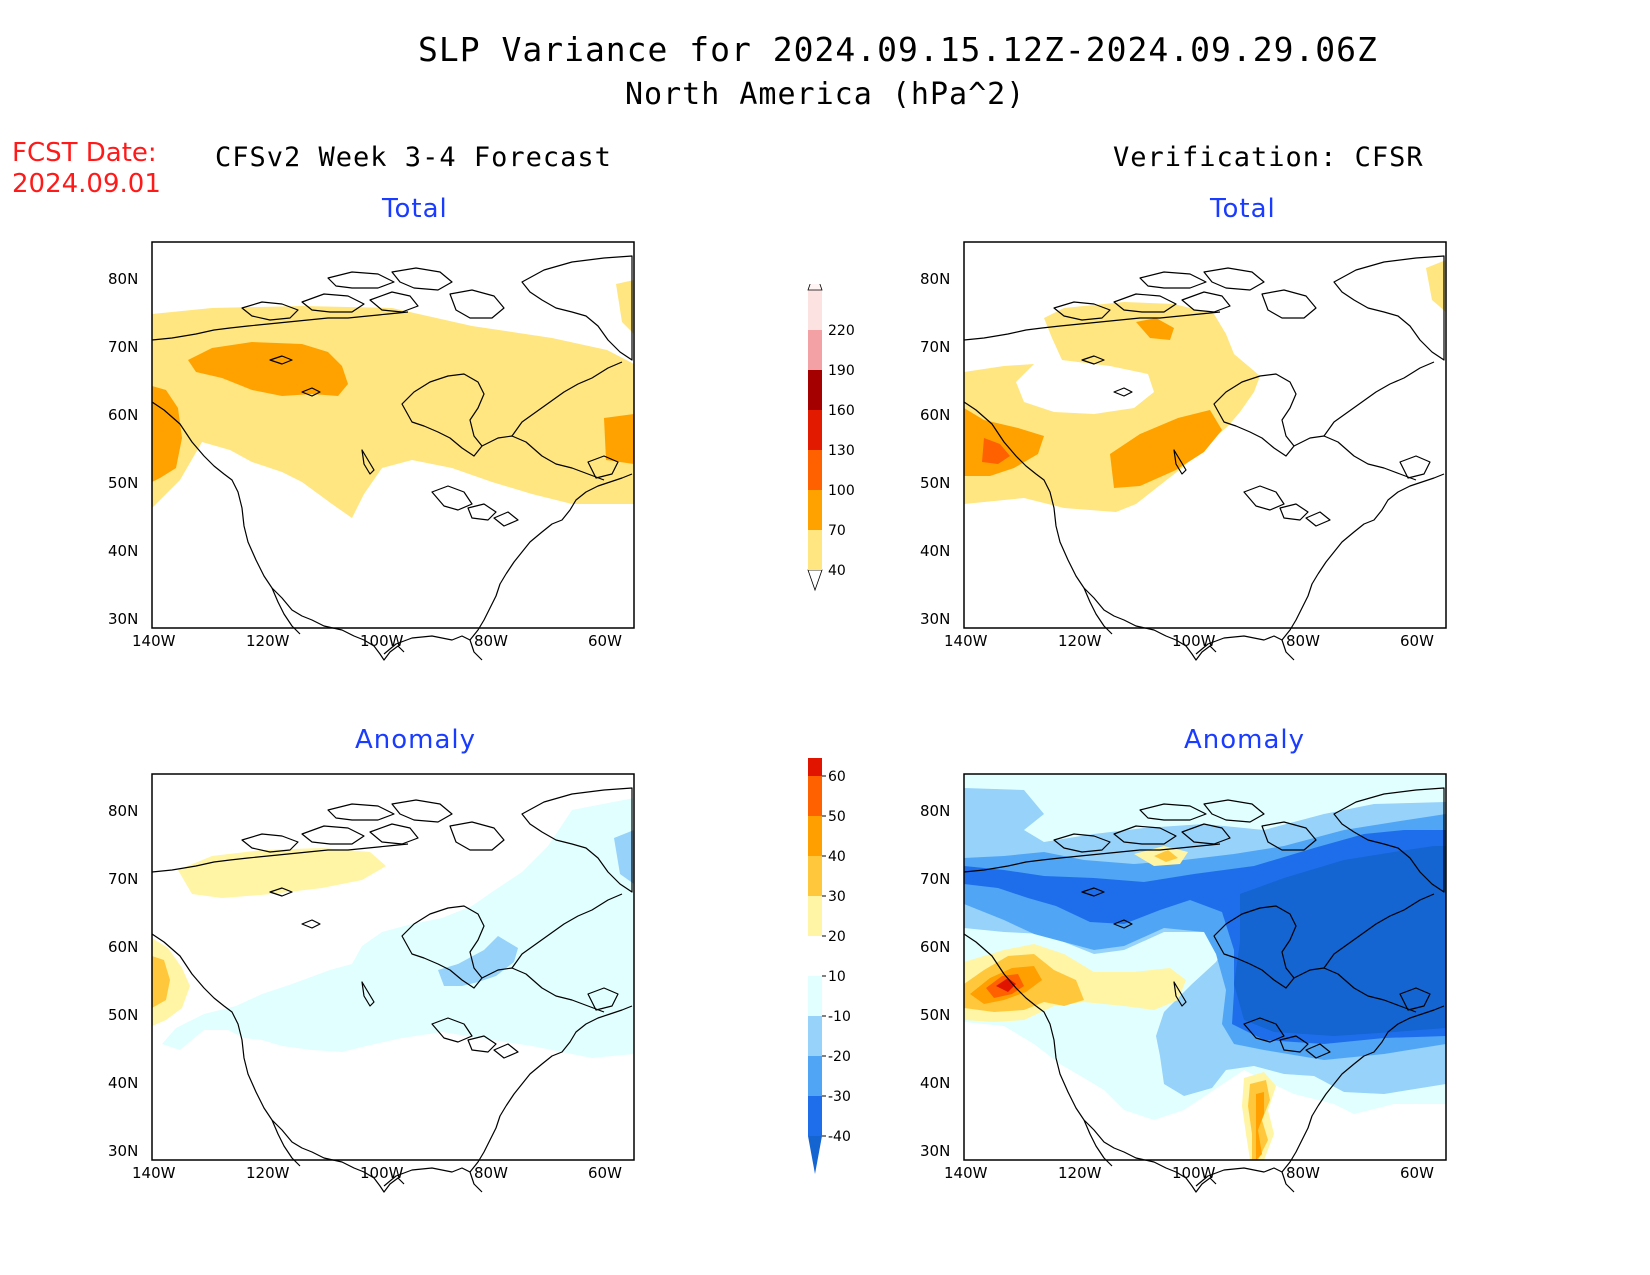 Image resolution: width=1650 pixels, height=1275 pixels. I want to click on colorbar-total-upper-triangle, so click(815, 287).